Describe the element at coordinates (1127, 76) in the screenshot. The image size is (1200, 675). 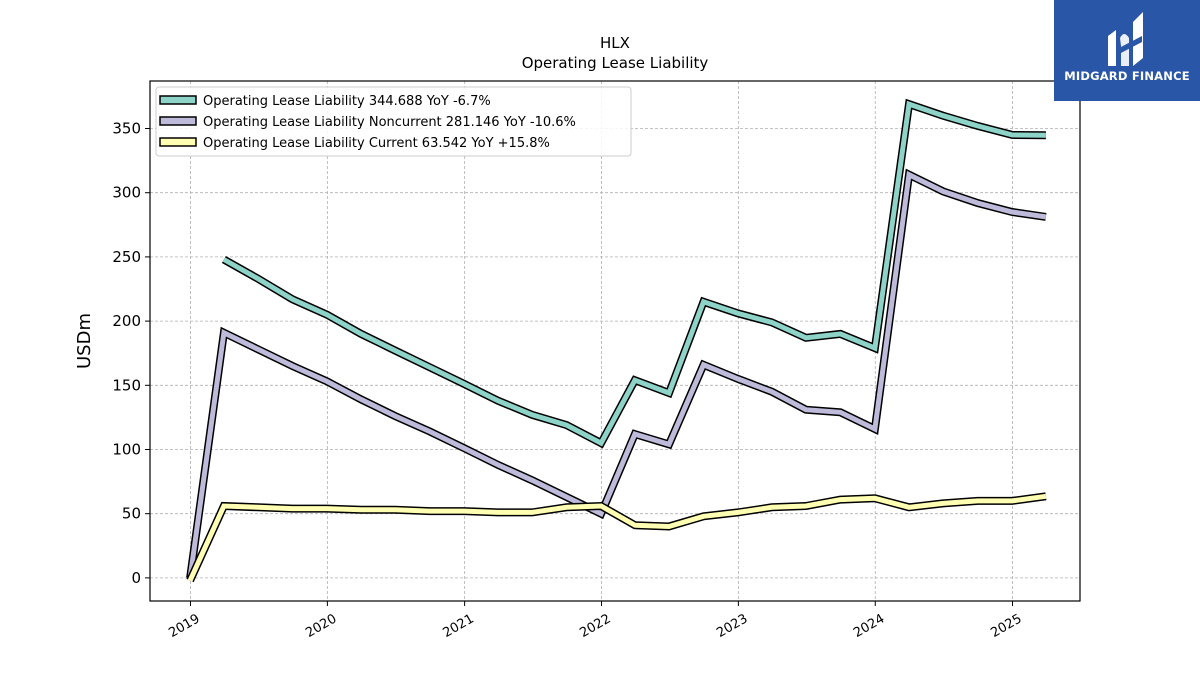
I see `logo-text: MIDGARD FINANCE` at that location.